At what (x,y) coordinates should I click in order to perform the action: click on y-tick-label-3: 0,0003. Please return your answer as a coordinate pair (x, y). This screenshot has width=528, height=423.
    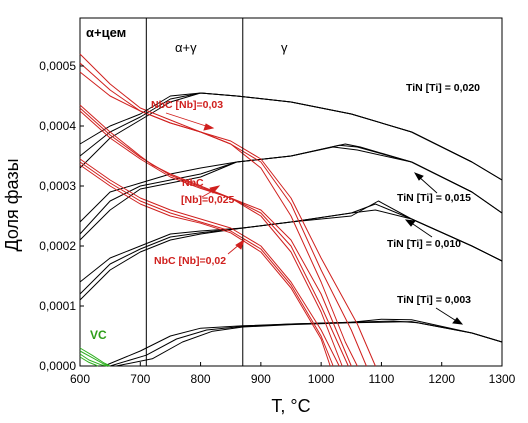
    Looking at the image, I should click on (57, 186).